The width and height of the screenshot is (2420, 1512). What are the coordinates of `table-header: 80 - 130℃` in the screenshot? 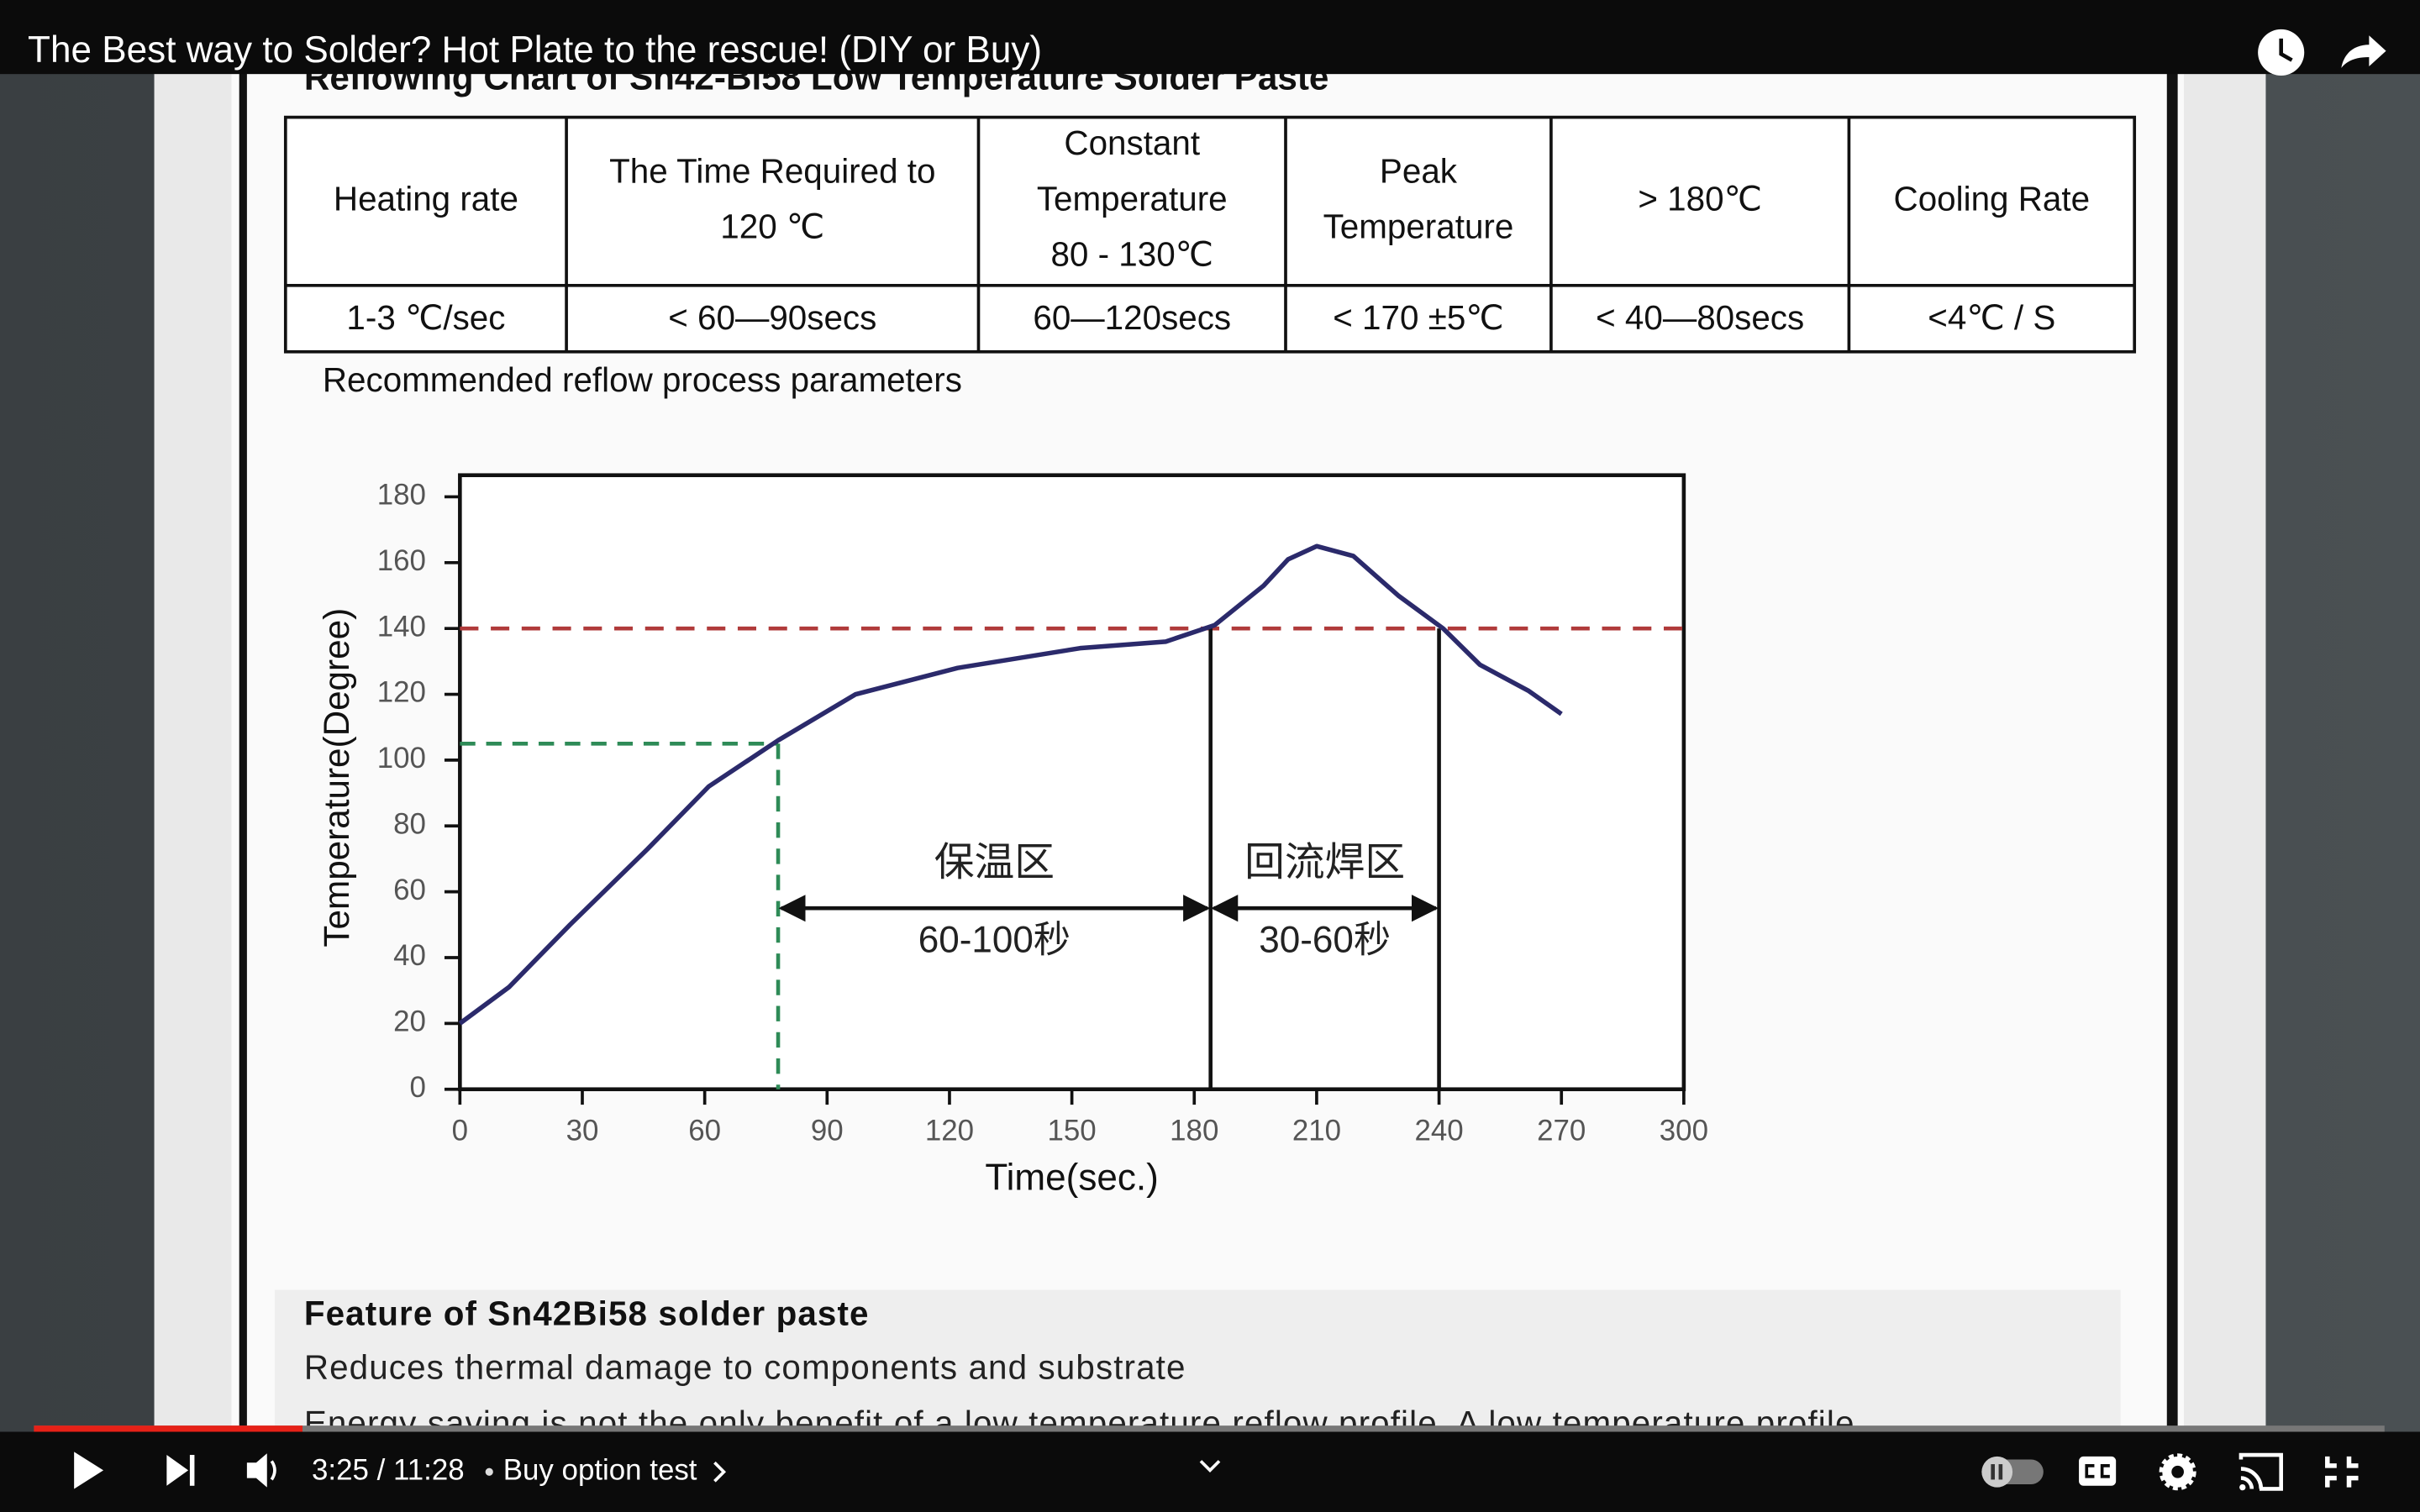 It's located at (1132, 253).